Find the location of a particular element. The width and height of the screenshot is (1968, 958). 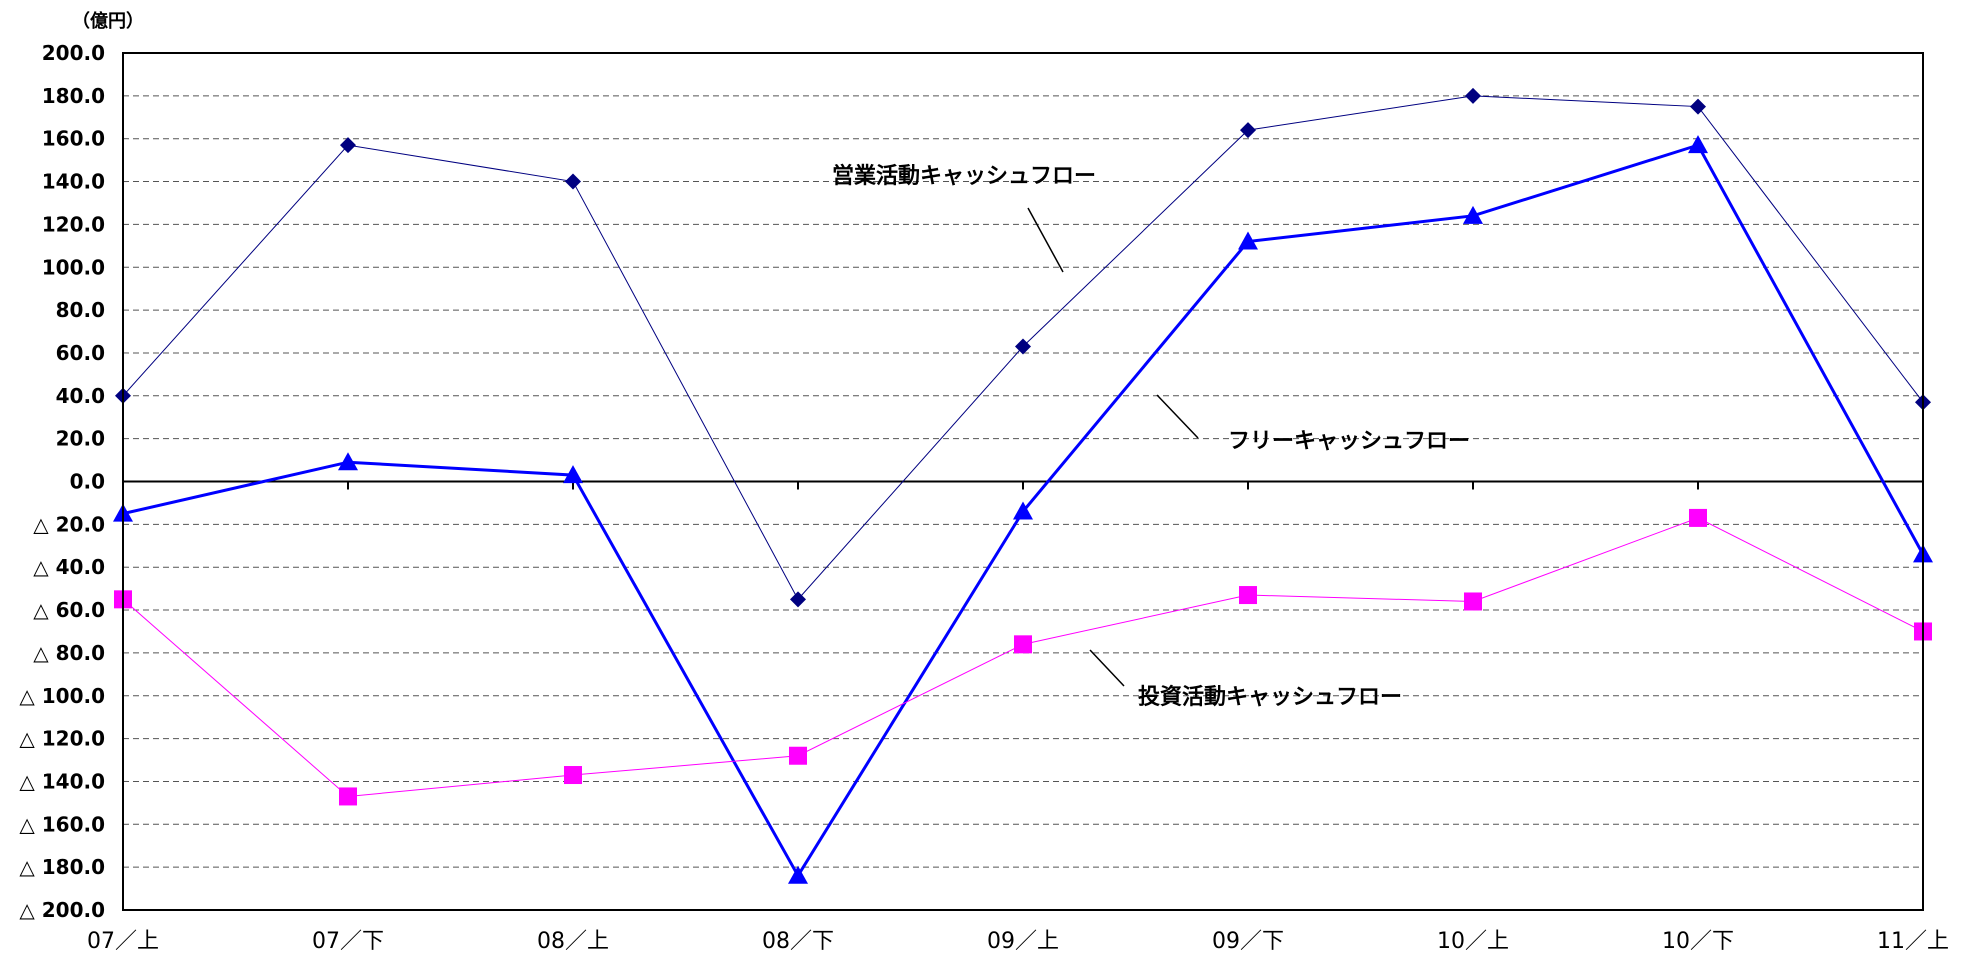

x-tick-label: 08／上 is located at coordinates (573, 941).